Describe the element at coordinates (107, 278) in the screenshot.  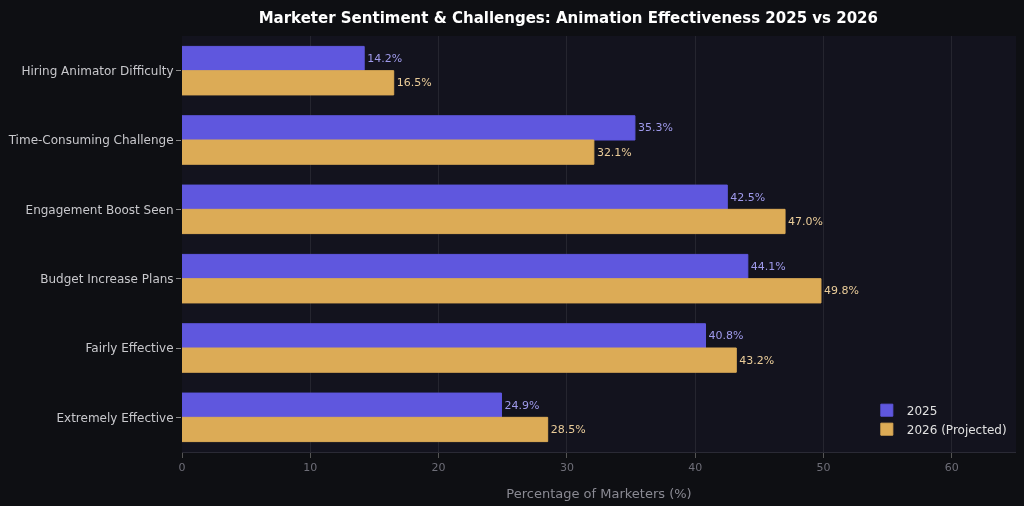
I see `y-tick-label: Budget Increase Plans` at that location.